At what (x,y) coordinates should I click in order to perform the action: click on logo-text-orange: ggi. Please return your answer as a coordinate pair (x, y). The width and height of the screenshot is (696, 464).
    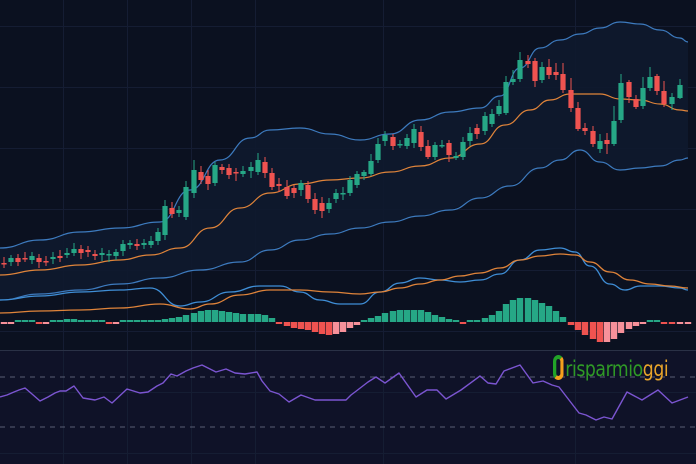
    Looking at the image, I should click on (655, 369).